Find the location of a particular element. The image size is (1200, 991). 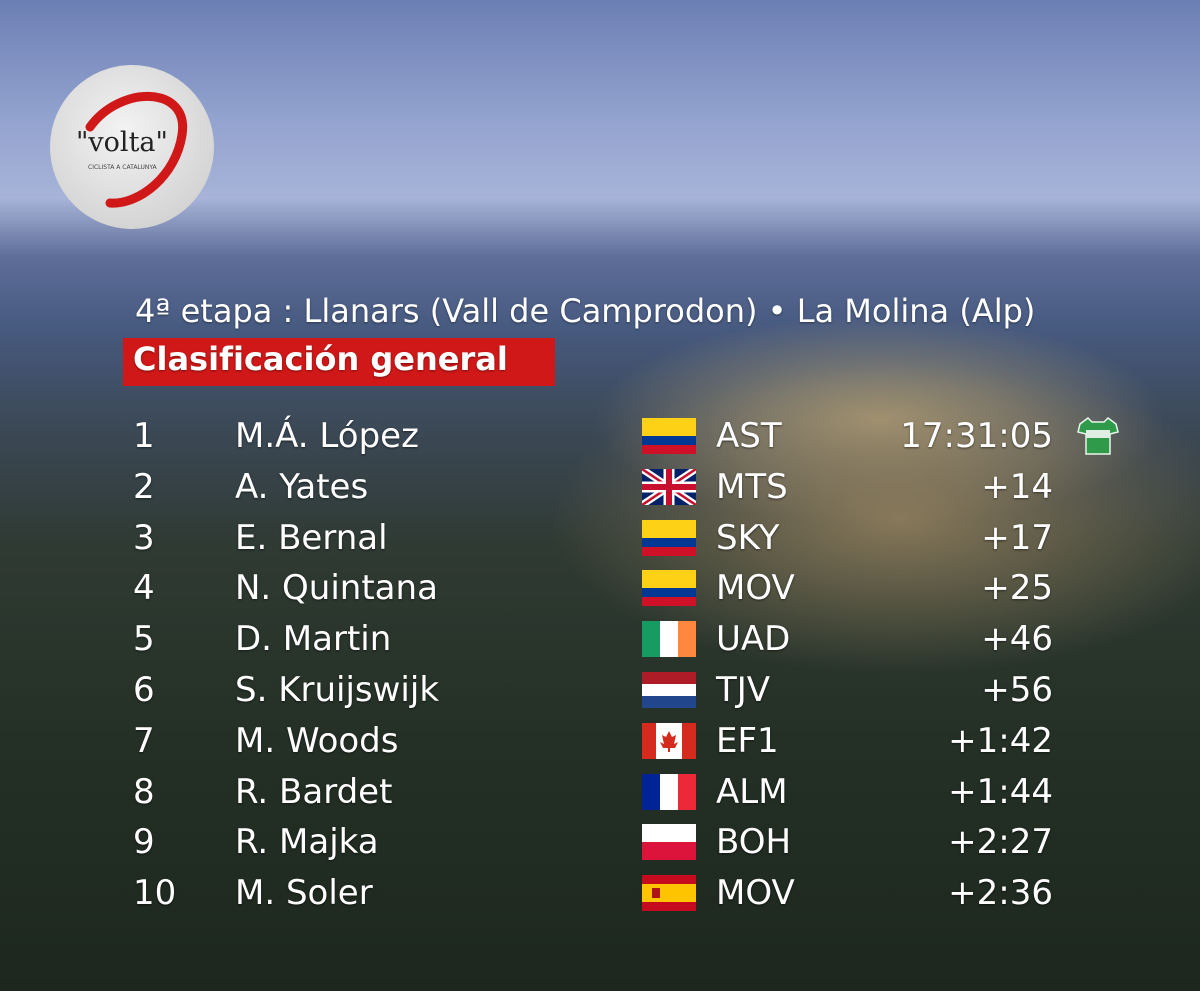

team-code: AST is located at coordinates (749, 436).